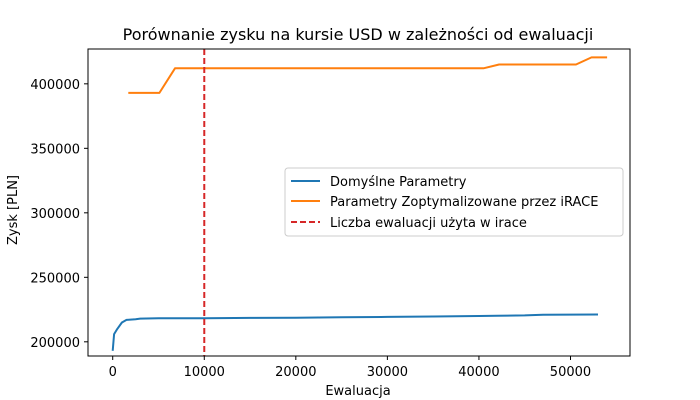 This screenshot has height=400, width=700. I want to click on legend-box, so click(454, 202).